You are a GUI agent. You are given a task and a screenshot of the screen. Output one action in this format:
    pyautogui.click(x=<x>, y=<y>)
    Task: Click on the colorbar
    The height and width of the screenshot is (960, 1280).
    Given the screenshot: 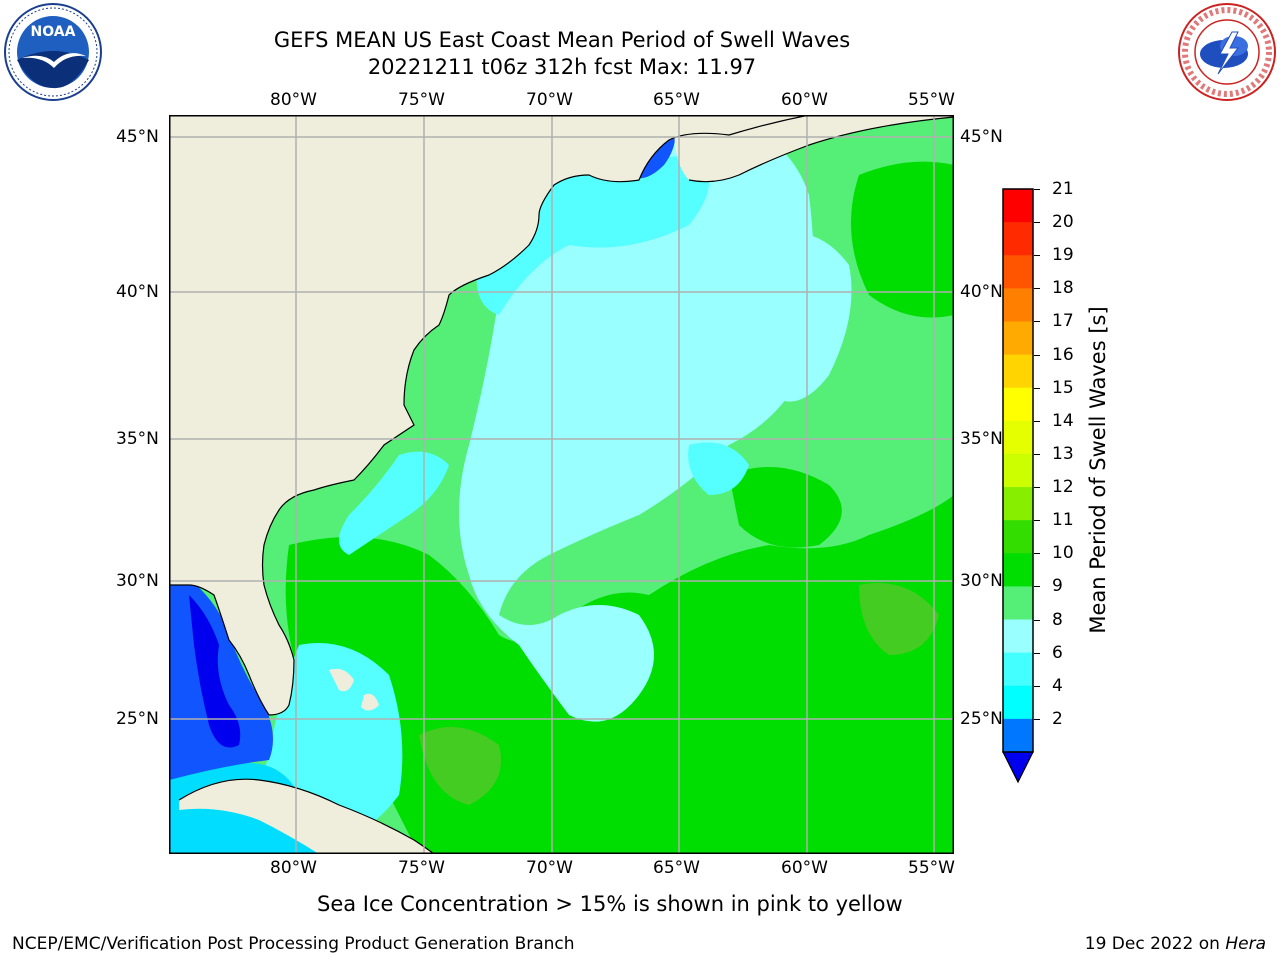 What is the action you would take?
    pyautogui.click(x=1018, y=486)
    